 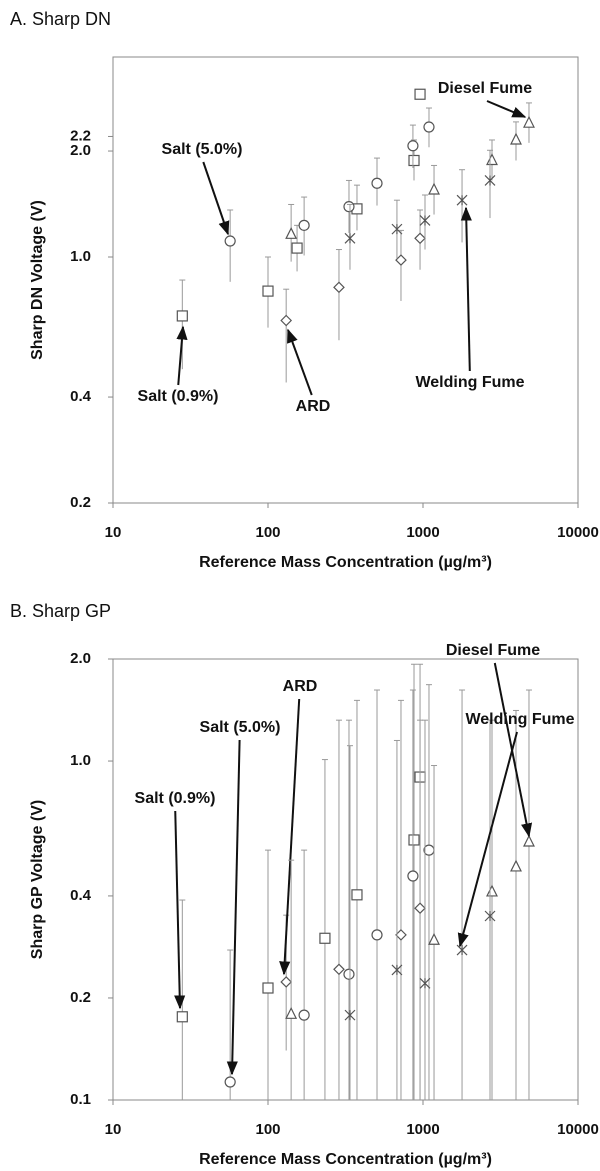 What do you see at coordinates (80, 1099) in the screenshot?
I see `y-tick-label: 0.1` at bounding box center [80, 1099].